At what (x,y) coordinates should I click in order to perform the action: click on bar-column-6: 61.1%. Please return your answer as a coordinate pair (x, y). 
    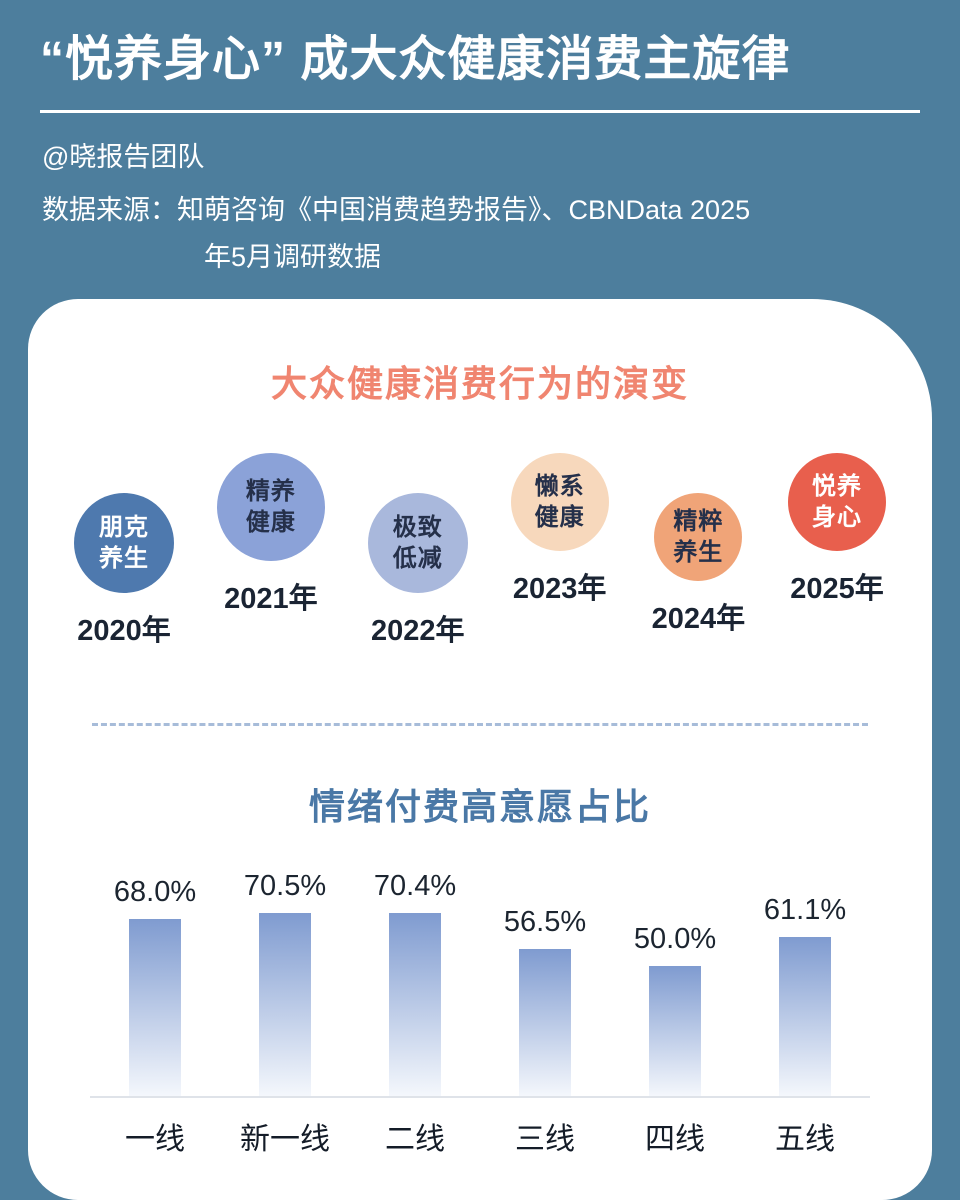
    Looking at the image, I should click on (805, 995).